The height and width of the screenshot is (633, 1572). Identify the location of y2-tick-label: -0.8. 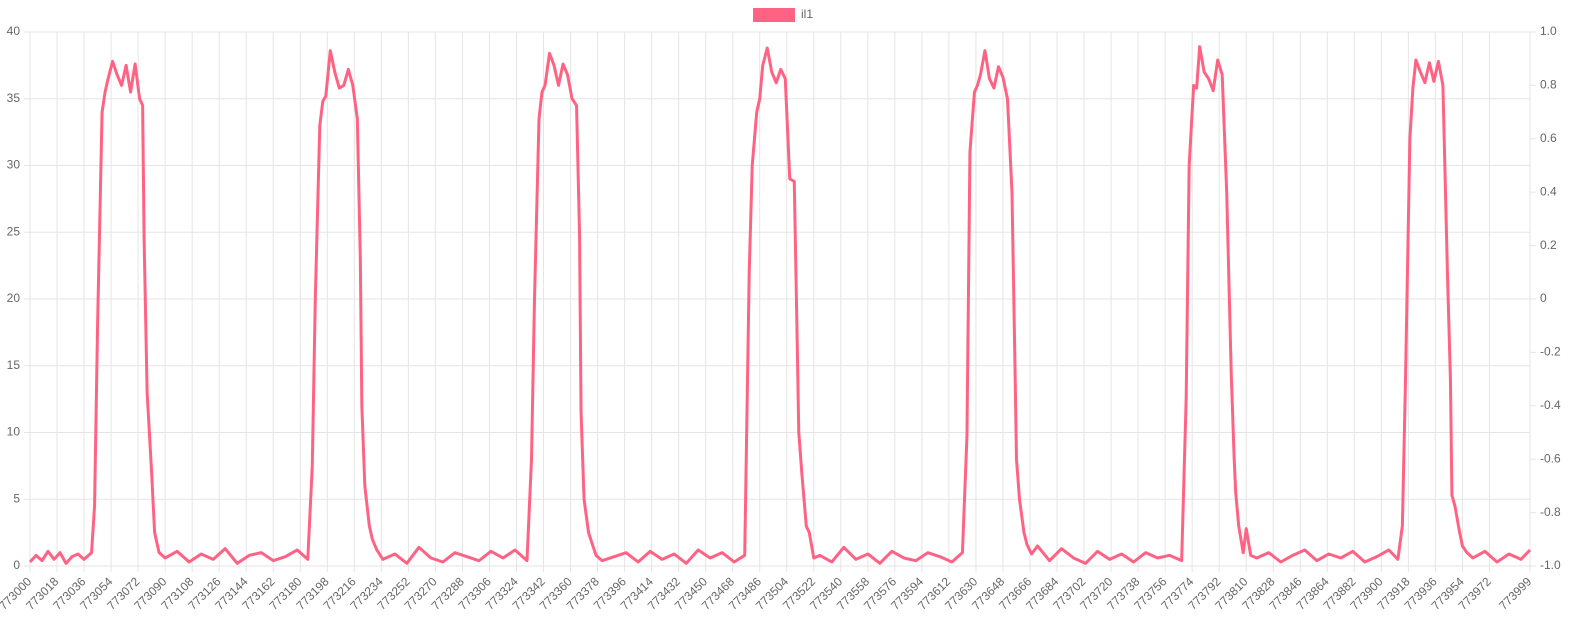
(1550, 512).